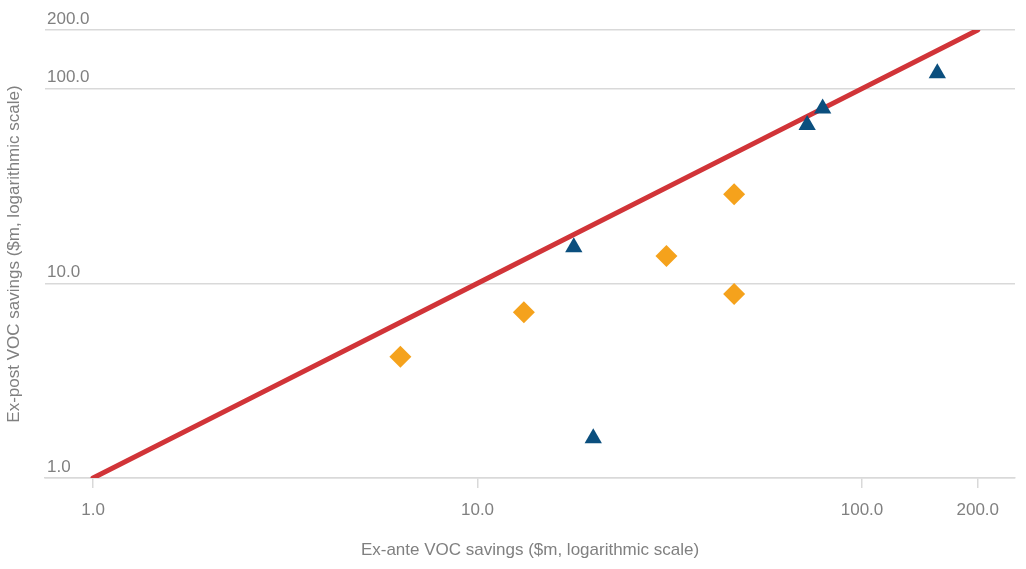 The image size is (1026, 569). Describe the element at coordinates (862, 509) in the screenshot. I see `x-tick-label: 100.0` at that location.